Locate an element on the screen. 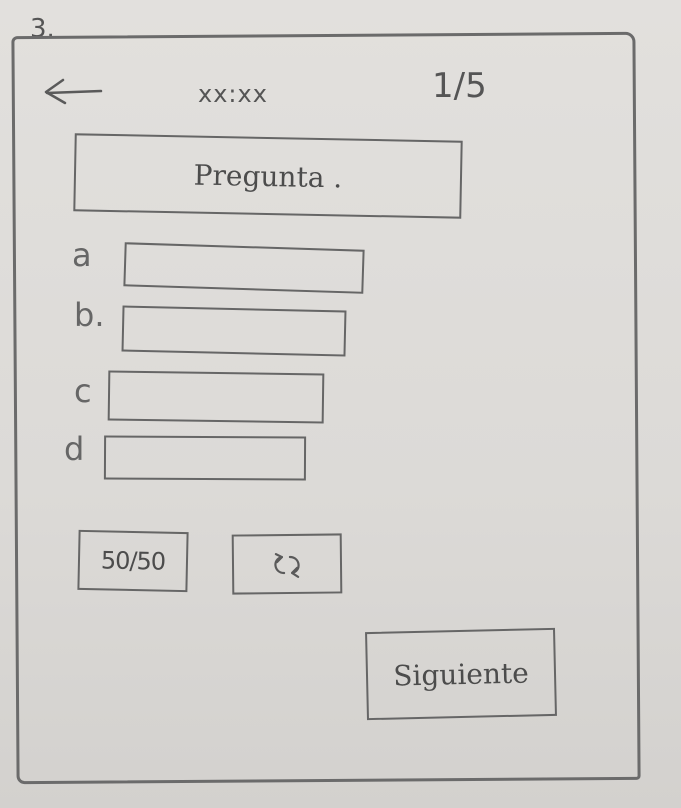 The height and width of the screenshot is (808, 681). option-c-button is located at coordinates (216, 397).